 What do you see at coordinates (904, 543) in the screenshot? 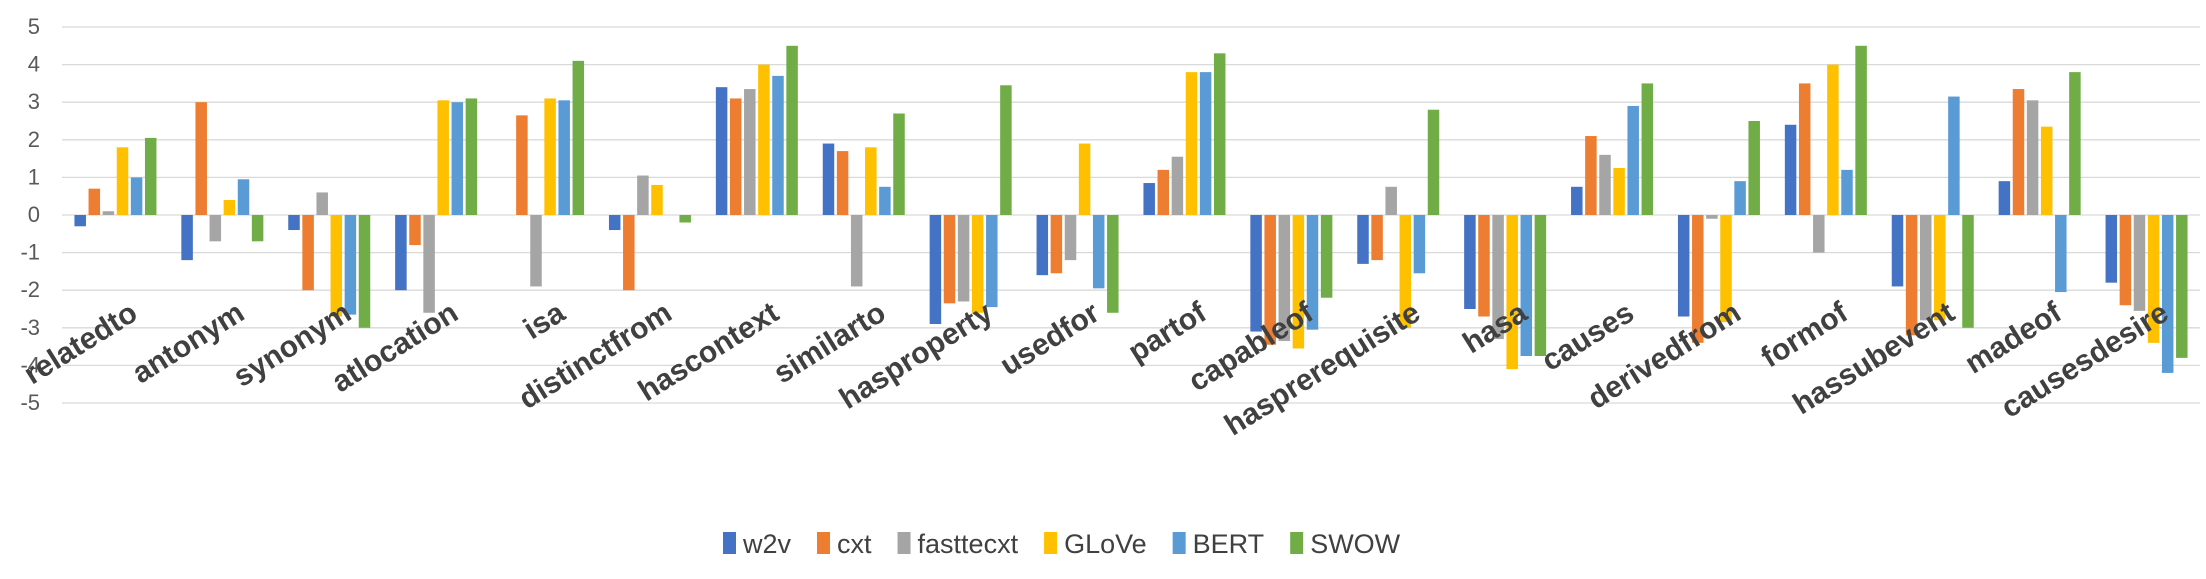
I see `legend-swatch-fasttecxt` at bounding box center [904, 543].